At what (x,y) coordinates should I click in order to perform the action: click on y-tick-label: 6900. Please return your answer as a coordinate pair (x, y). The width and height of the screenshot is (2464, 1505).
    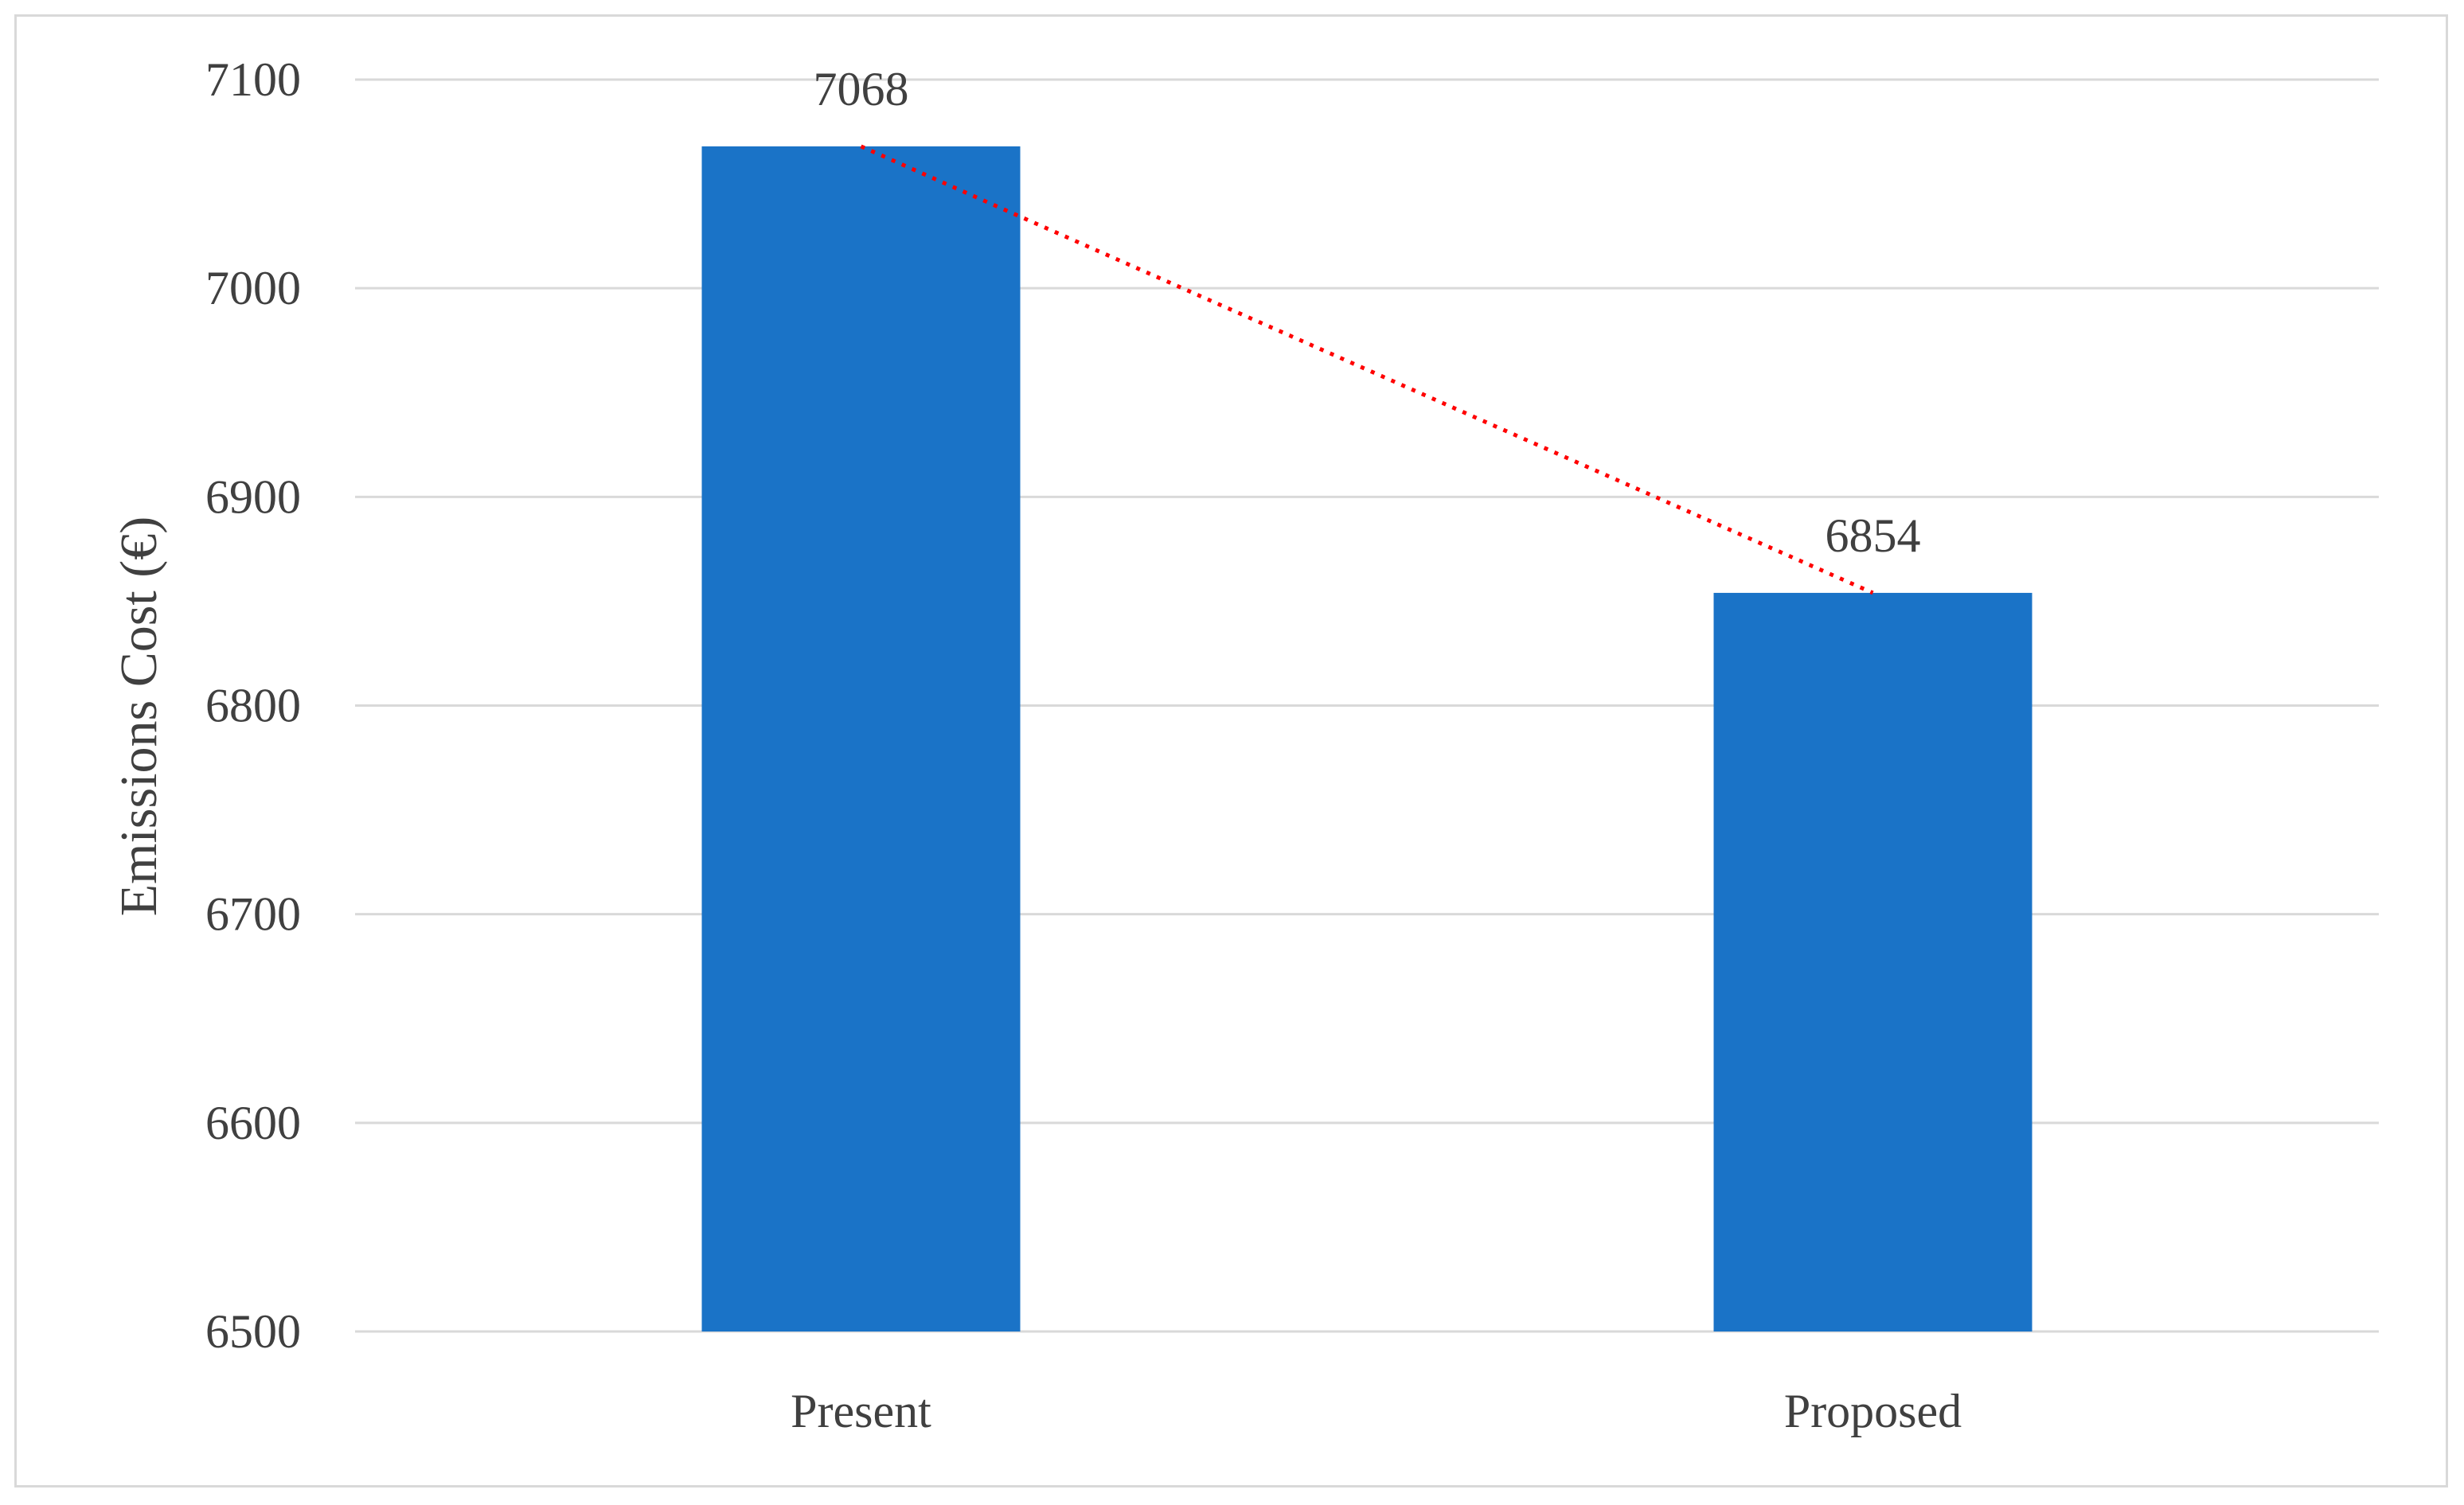
    Looking at the image, I should click on (253, 496).